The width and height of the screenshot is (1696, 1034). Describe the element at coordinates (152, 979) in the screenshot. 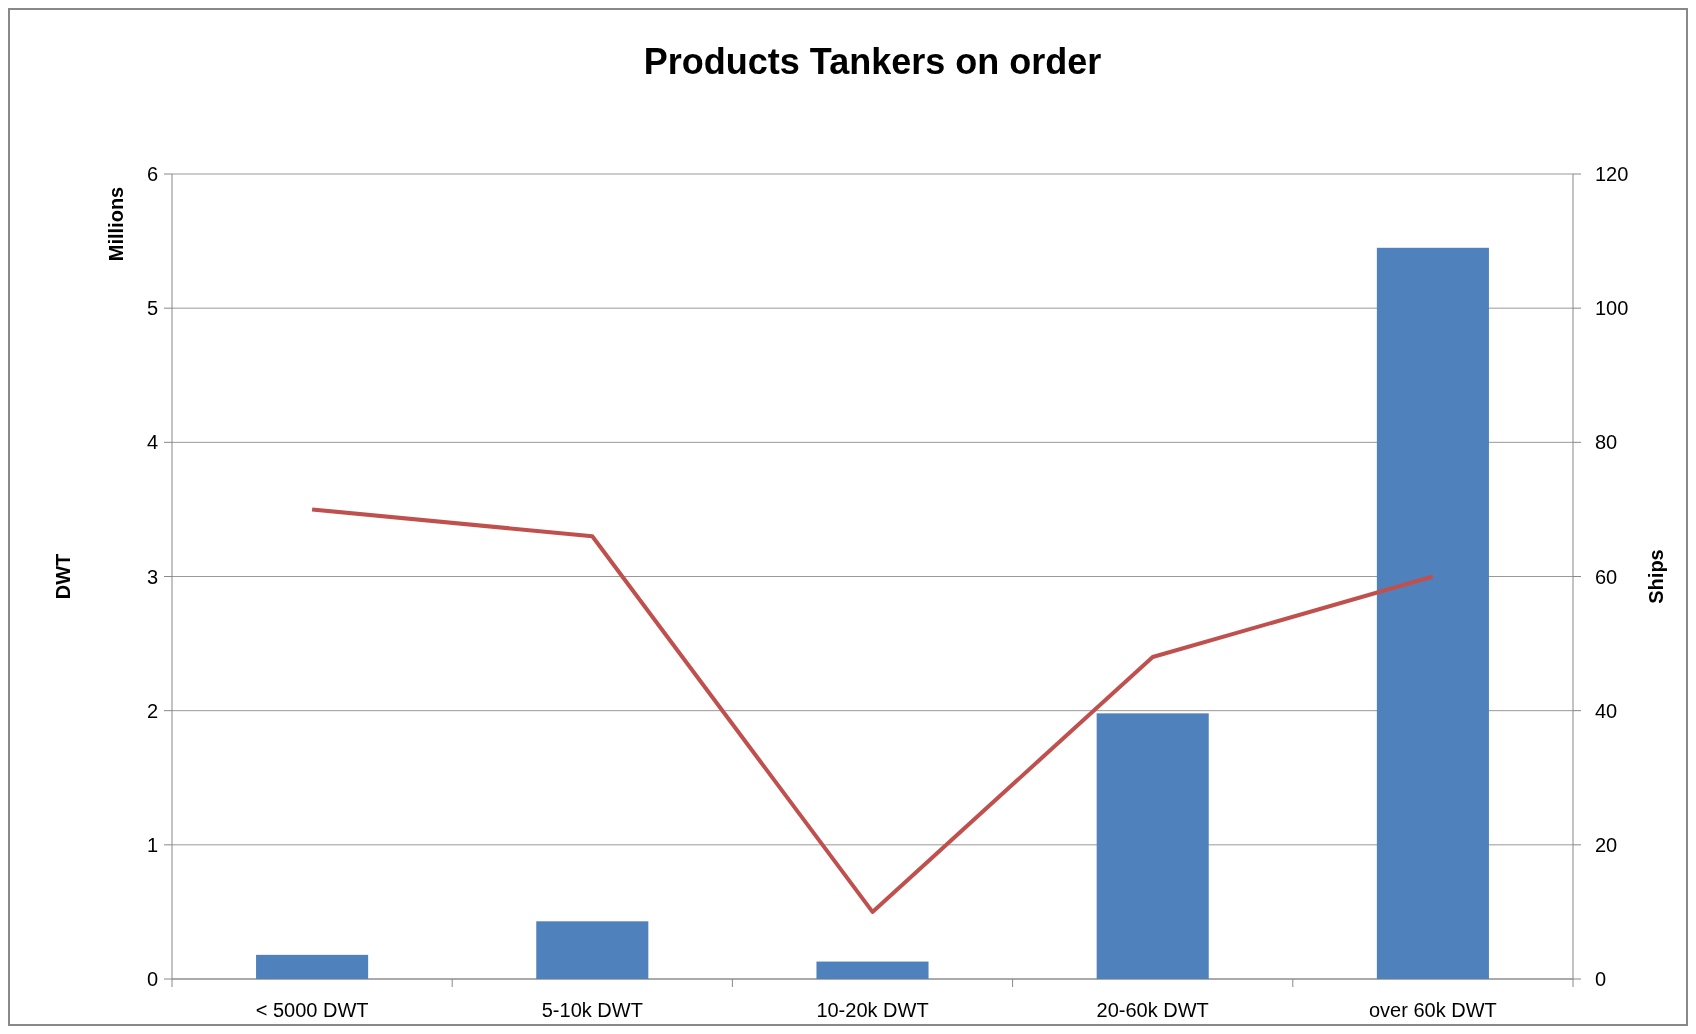

I see `y-tick-label: 0` at that location.